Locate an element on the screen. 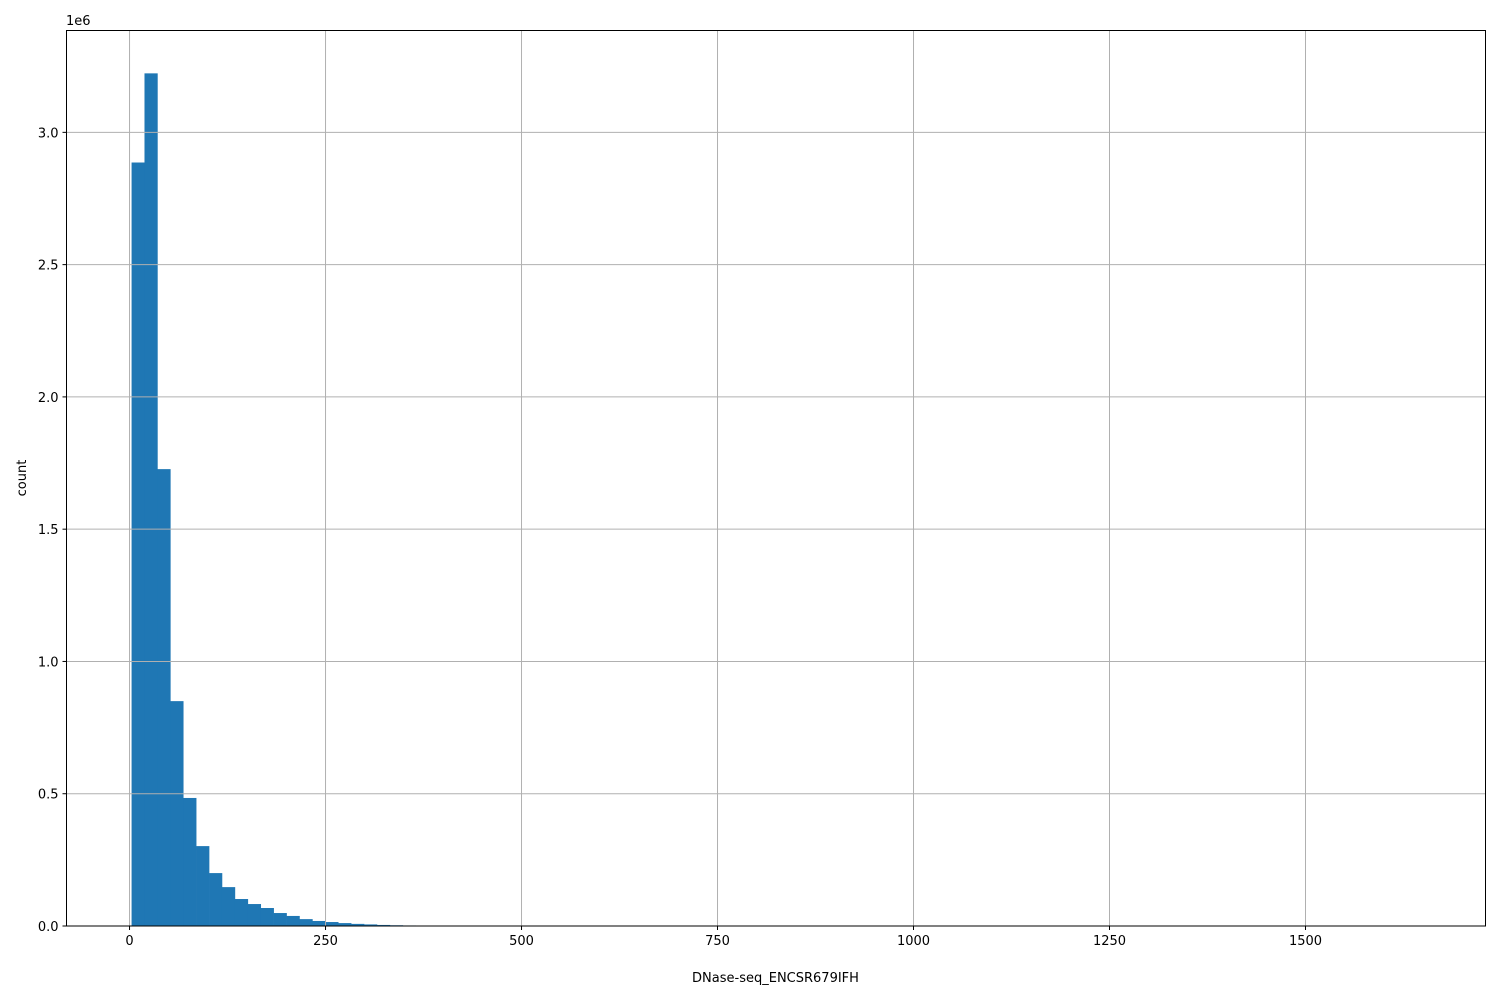  y-tick-label: 2.5 is located at coordinates (48, 266).